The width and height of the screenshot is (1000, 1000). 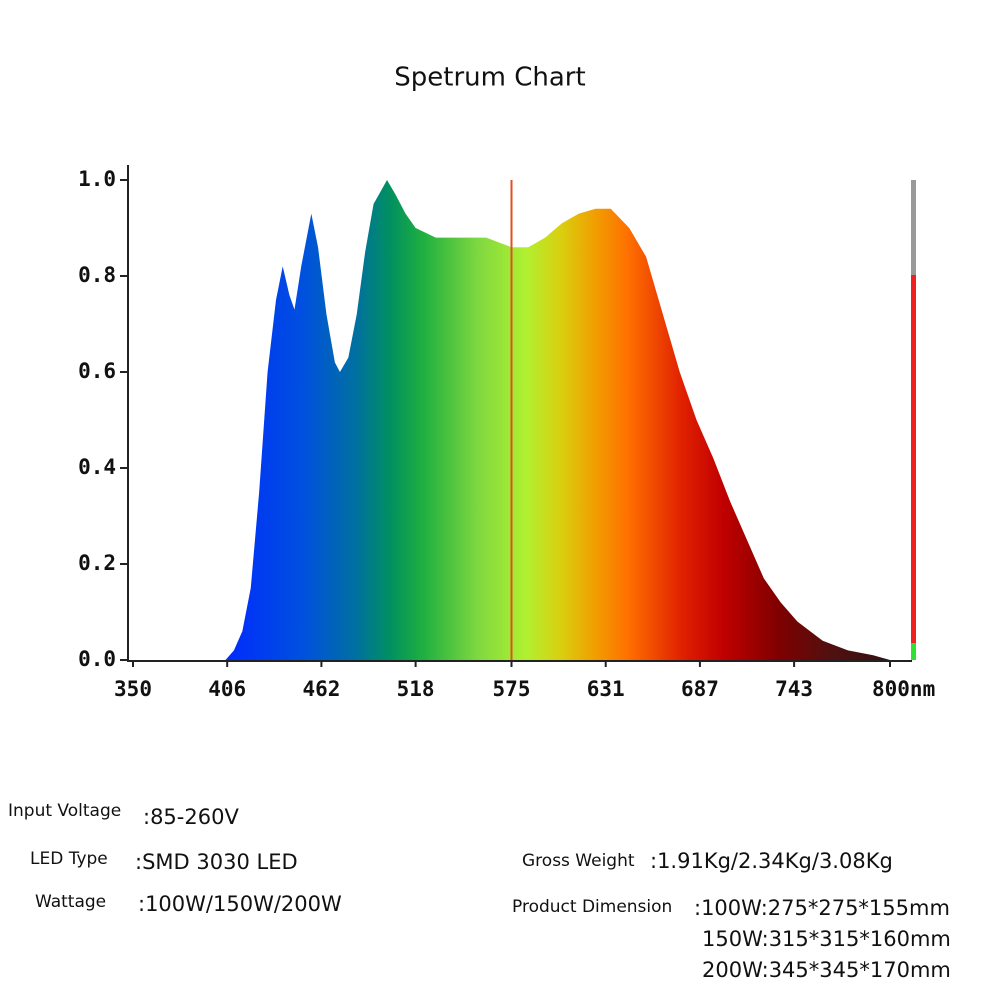 What do you see at coordinates (903, 689) in the screenshot?
I see `x-tick-label: 800nm` at bounding box center [903, 689].